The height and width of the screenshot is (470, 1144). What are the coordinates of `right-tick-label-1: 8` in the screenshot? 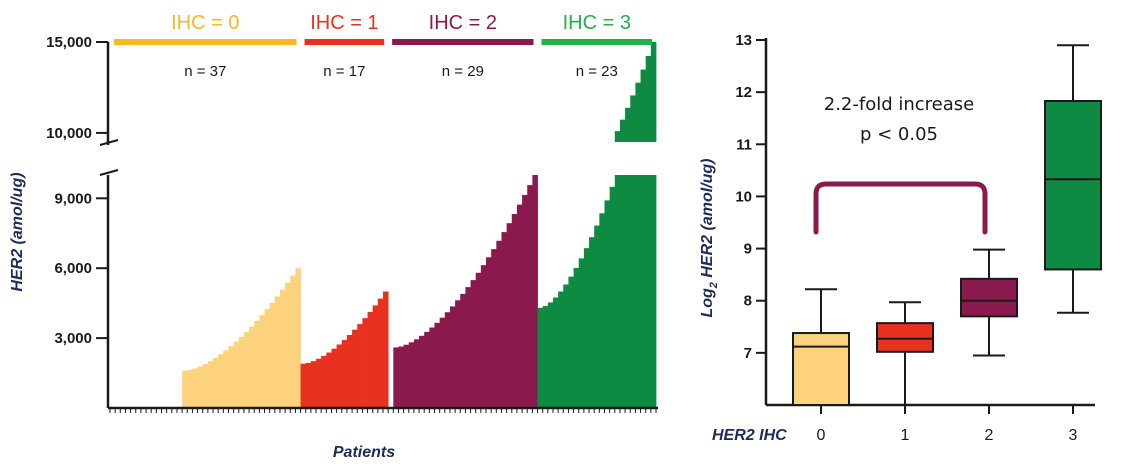 It's located at (748, 301).